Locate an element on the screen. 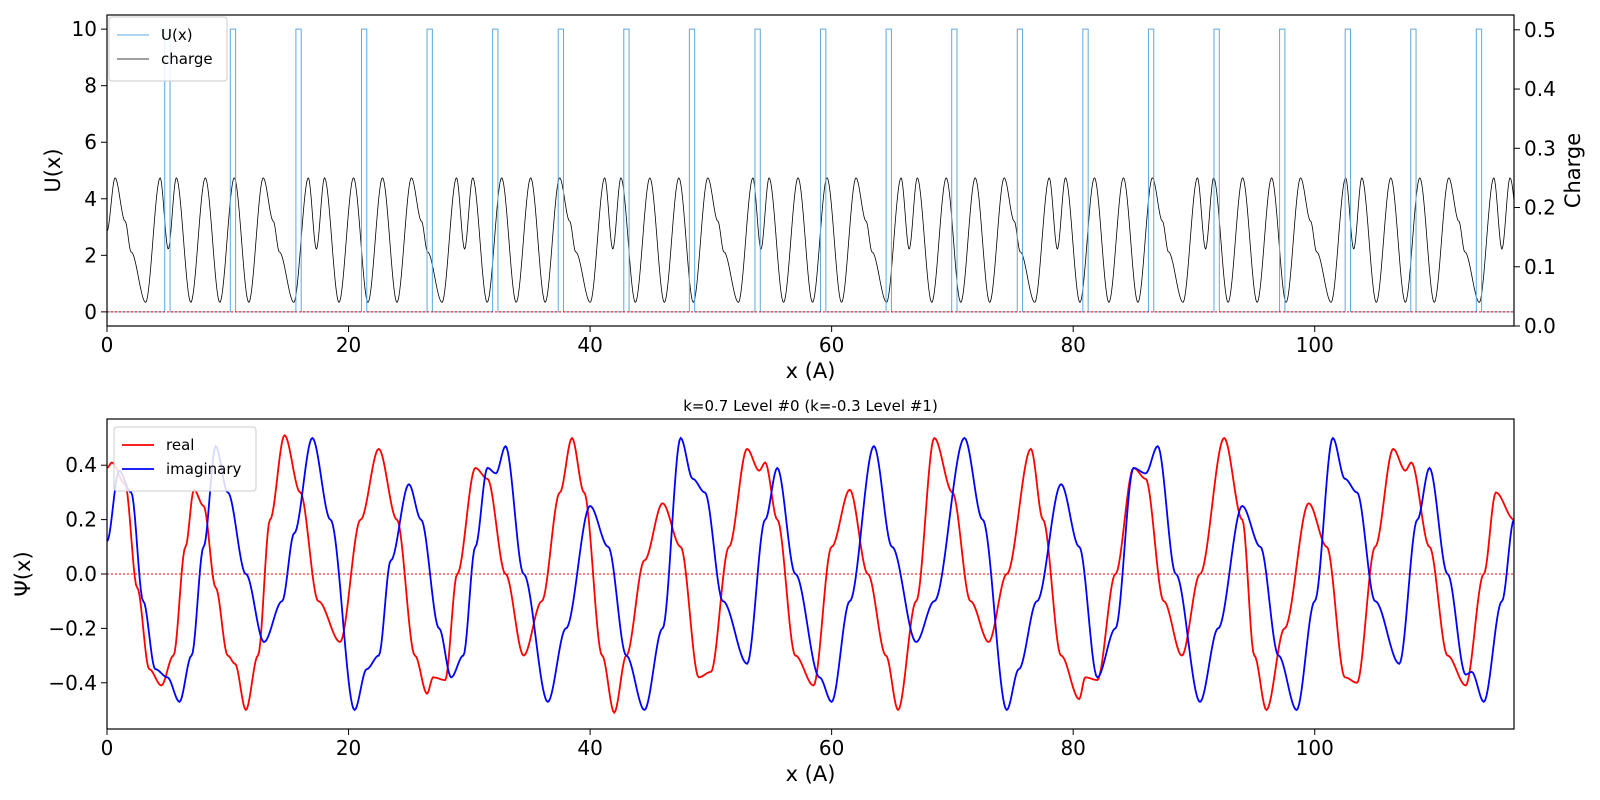 The width and height of the screenshot is (1600, 800). legend-label: charge is located at coordinates (187, 59).